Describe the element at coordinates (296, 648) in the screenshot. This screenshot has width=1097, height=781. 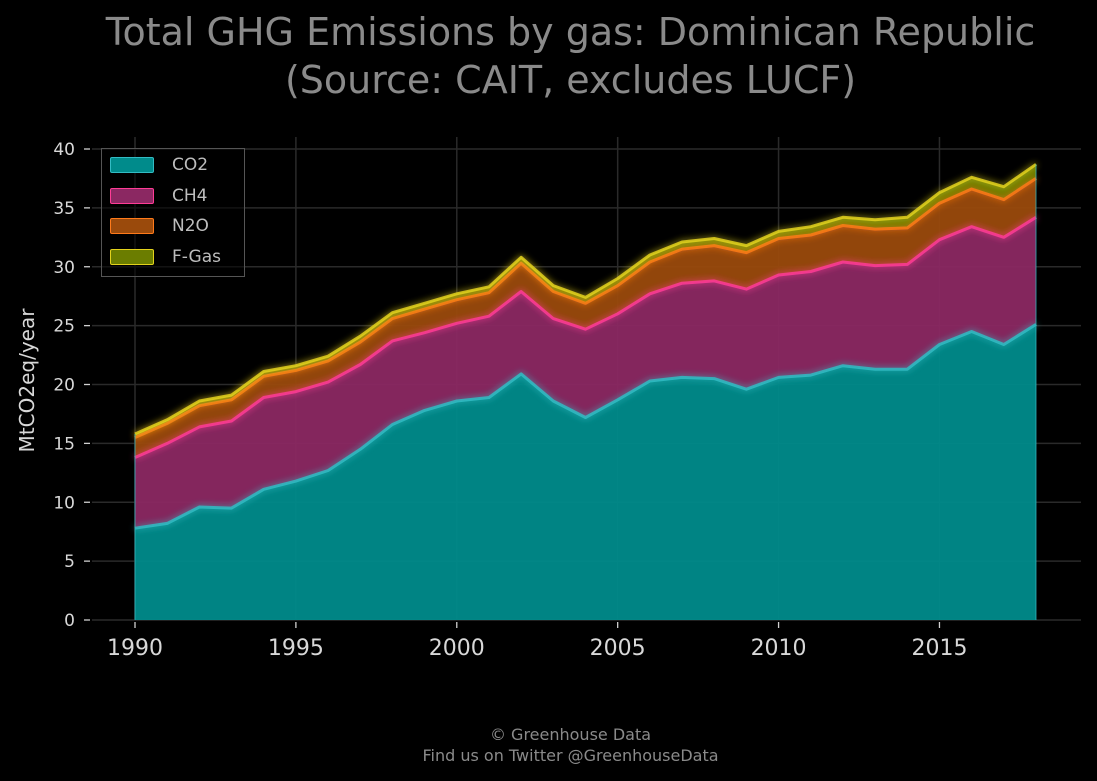
I see `x-tick-label-1995: 1995` at that location.